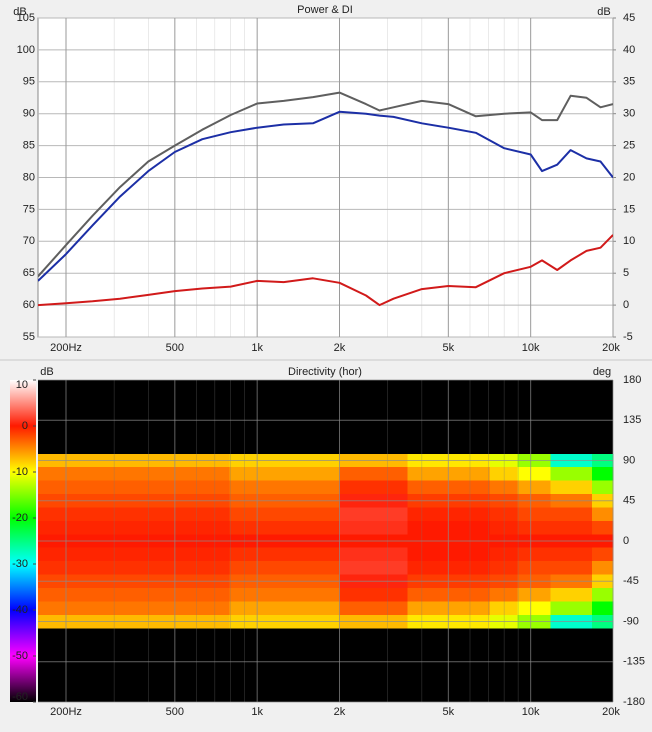 This screenshot has width=652, height=732. I want to click on y2-tick-label: 25, so click(629, 146).